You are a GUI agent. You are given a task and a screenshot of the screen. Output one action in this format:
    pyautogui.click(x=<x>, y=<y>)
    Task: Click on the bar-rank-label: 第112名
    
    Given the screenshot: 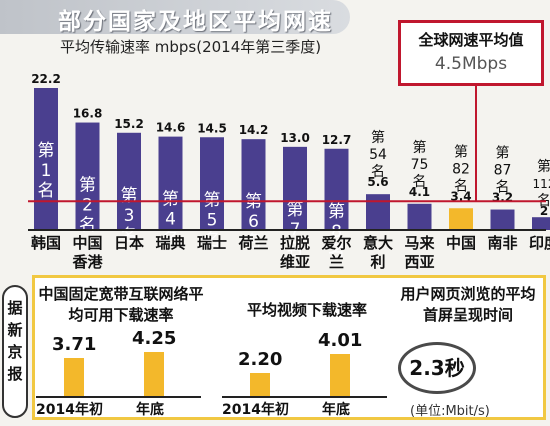 What is the action you would take?
    pyautogui.click(x=541, y=183)
    